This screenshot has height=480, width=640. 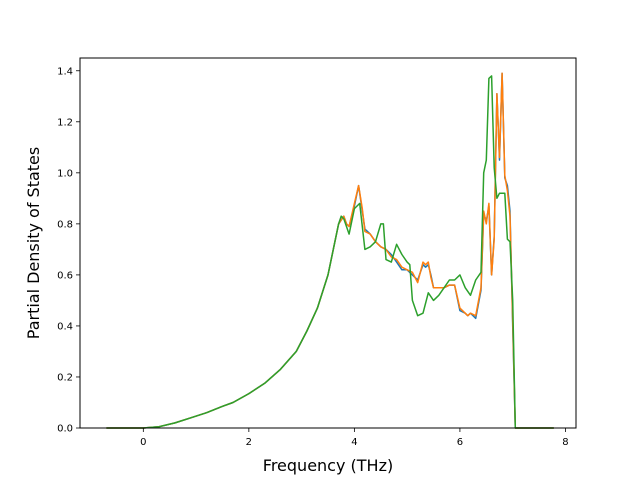 What do you see at coordinates (565, 442) in the screenshot?
I see `x-tick-label: 8` at bounding box center [565, 442].